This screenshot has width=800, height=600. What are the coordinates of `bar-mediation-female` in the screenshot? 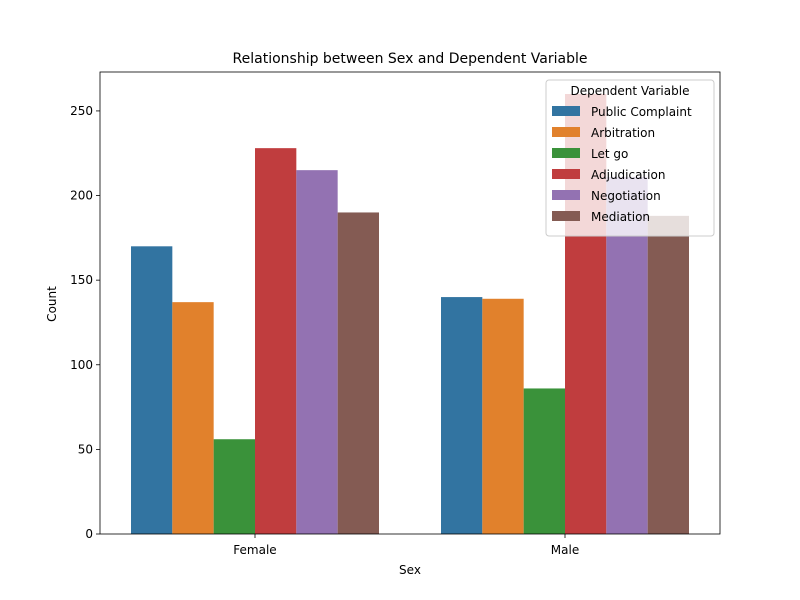 It's located at (358, 373).